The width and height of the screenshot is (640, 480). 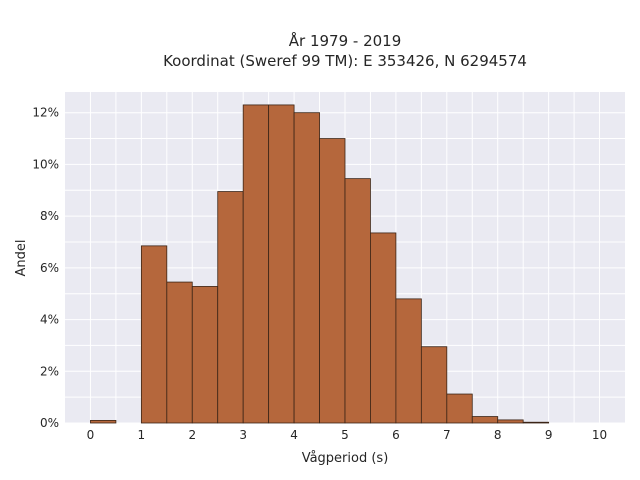 I want to click on y-tick-label: 8%, so click(x=49, y=216).